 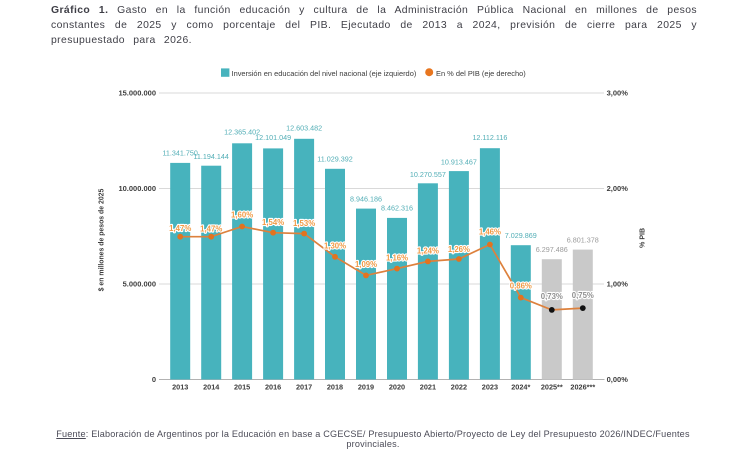 I want to click on svg-text: 2021, so click(x=428, y=387).